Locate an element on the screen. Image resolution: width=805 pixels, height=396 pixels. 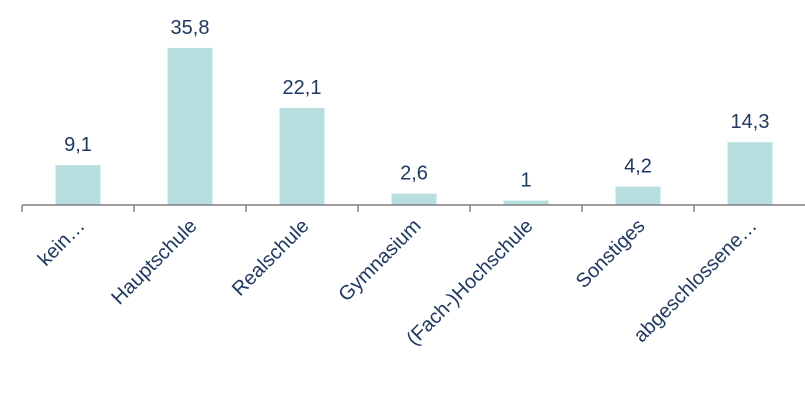
x-tick-label: Sonstiges is located at coordinates (611, 254).